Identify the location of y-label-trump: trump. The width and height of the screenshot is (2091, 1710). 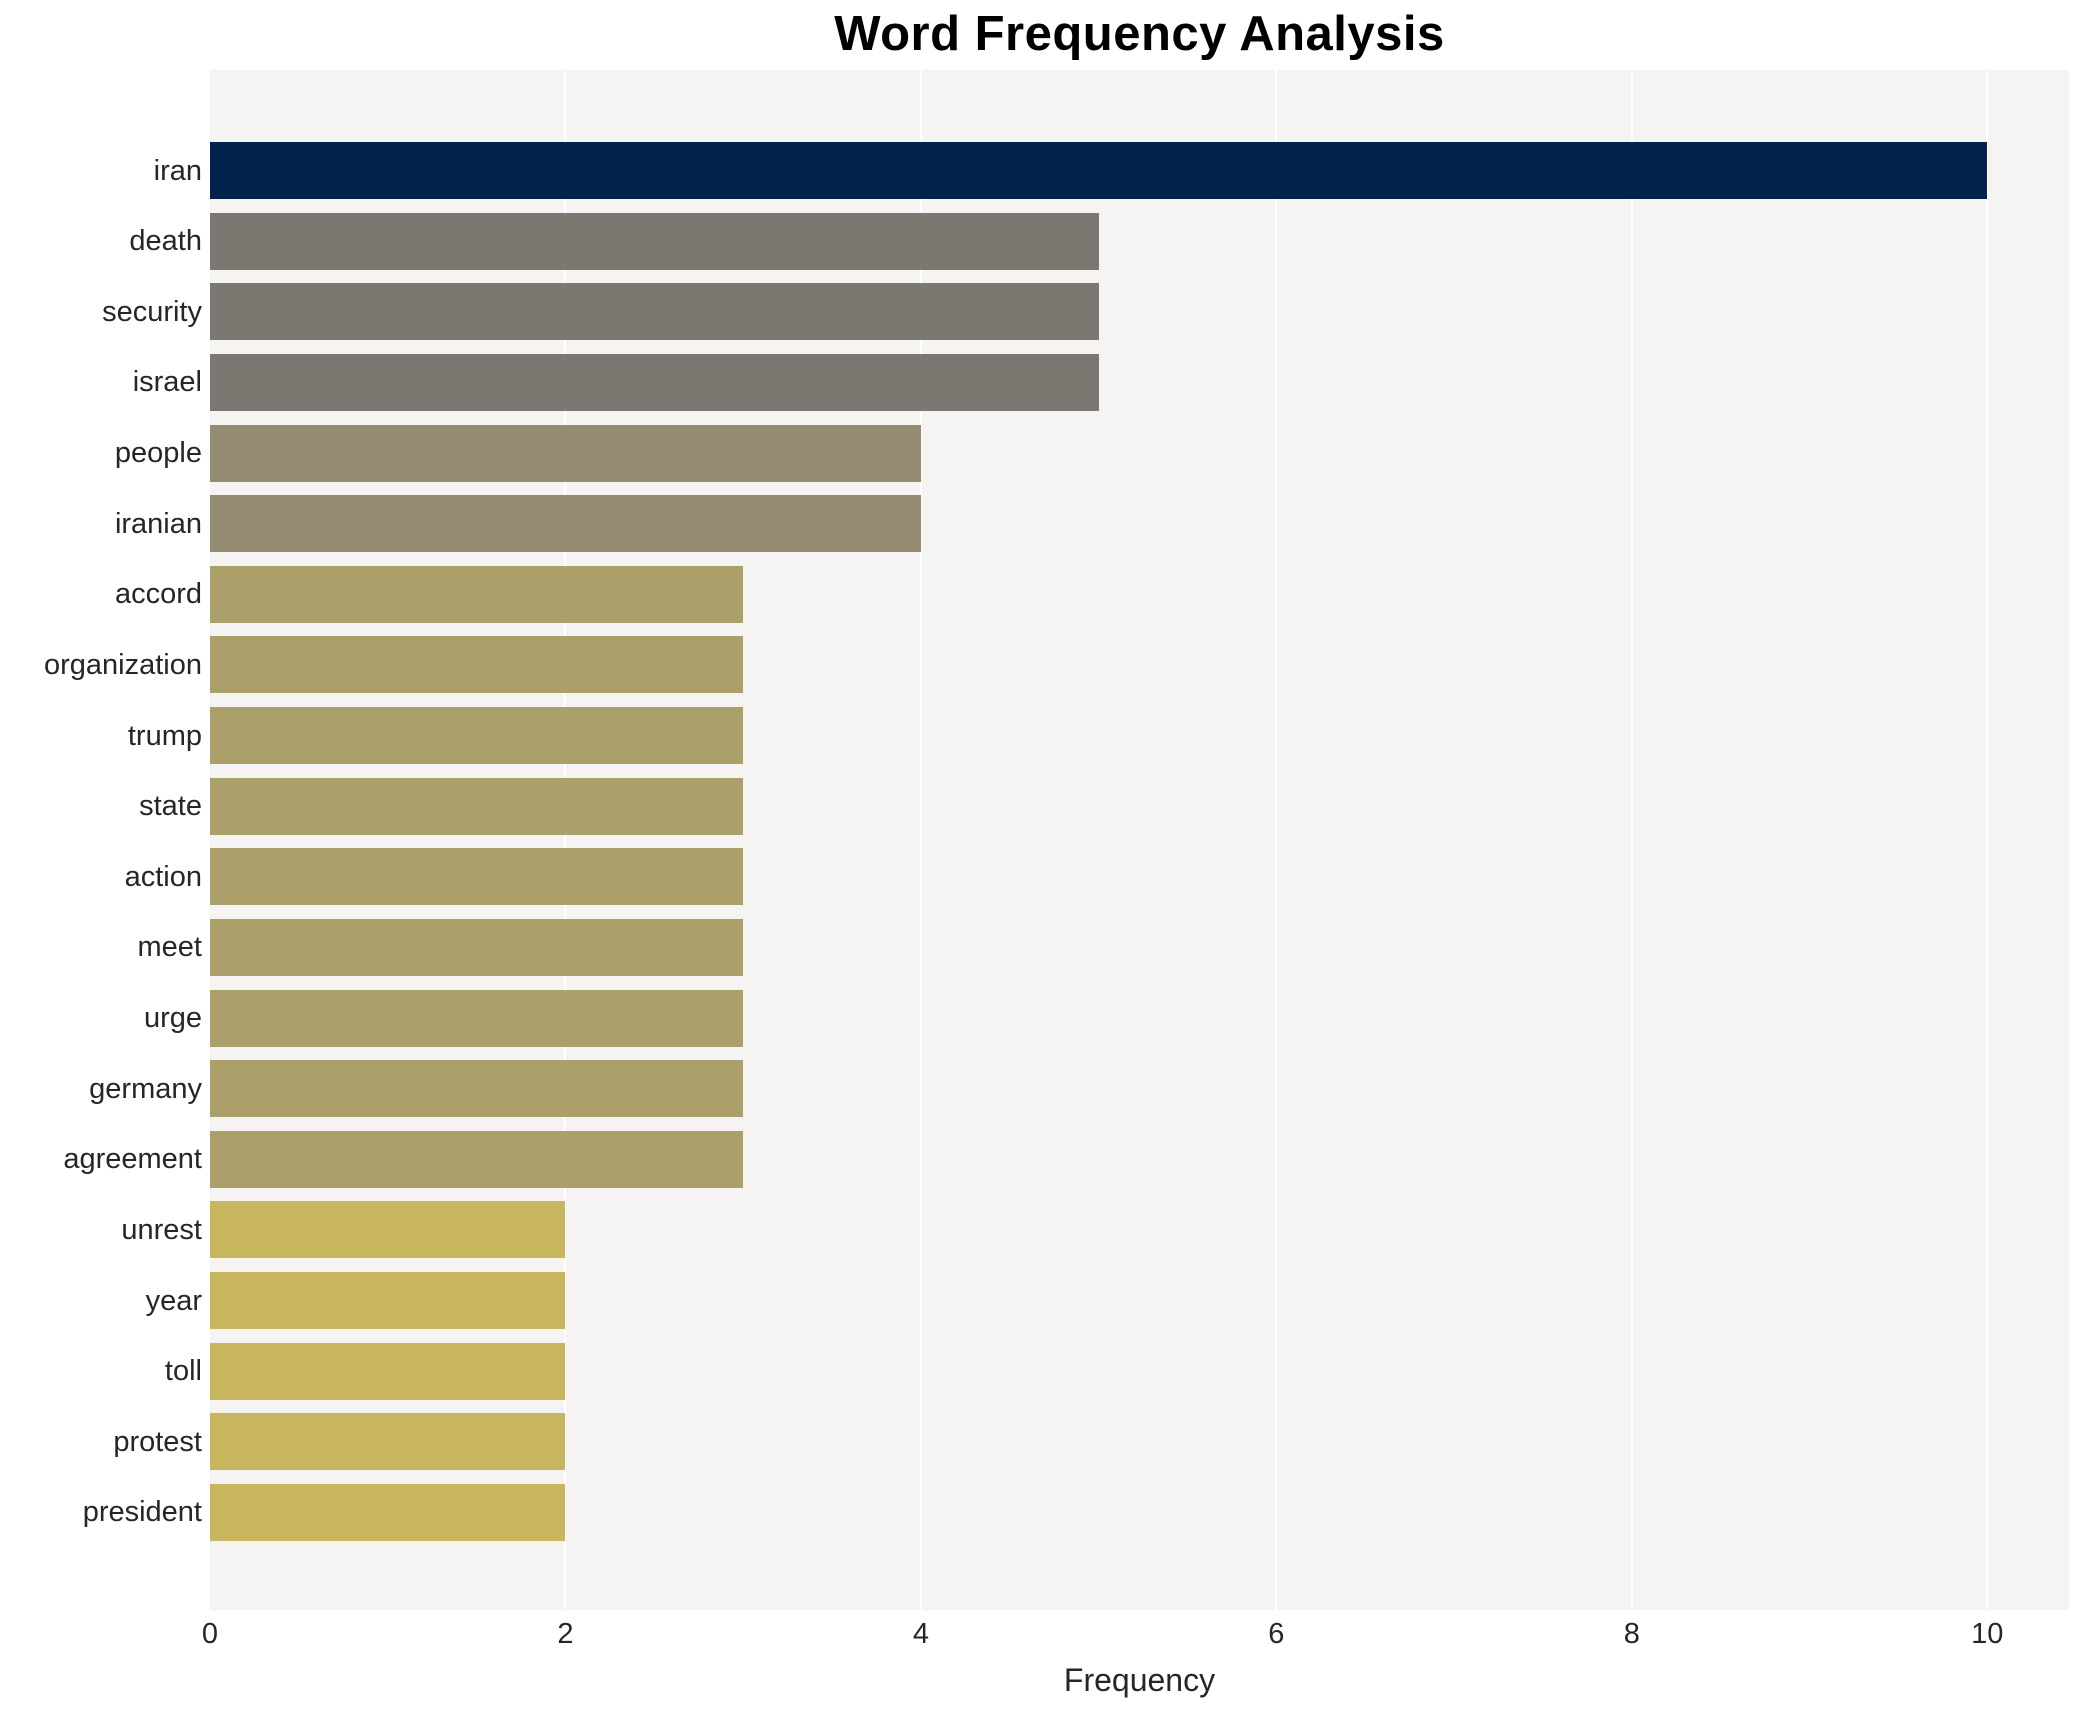
(164, 735).